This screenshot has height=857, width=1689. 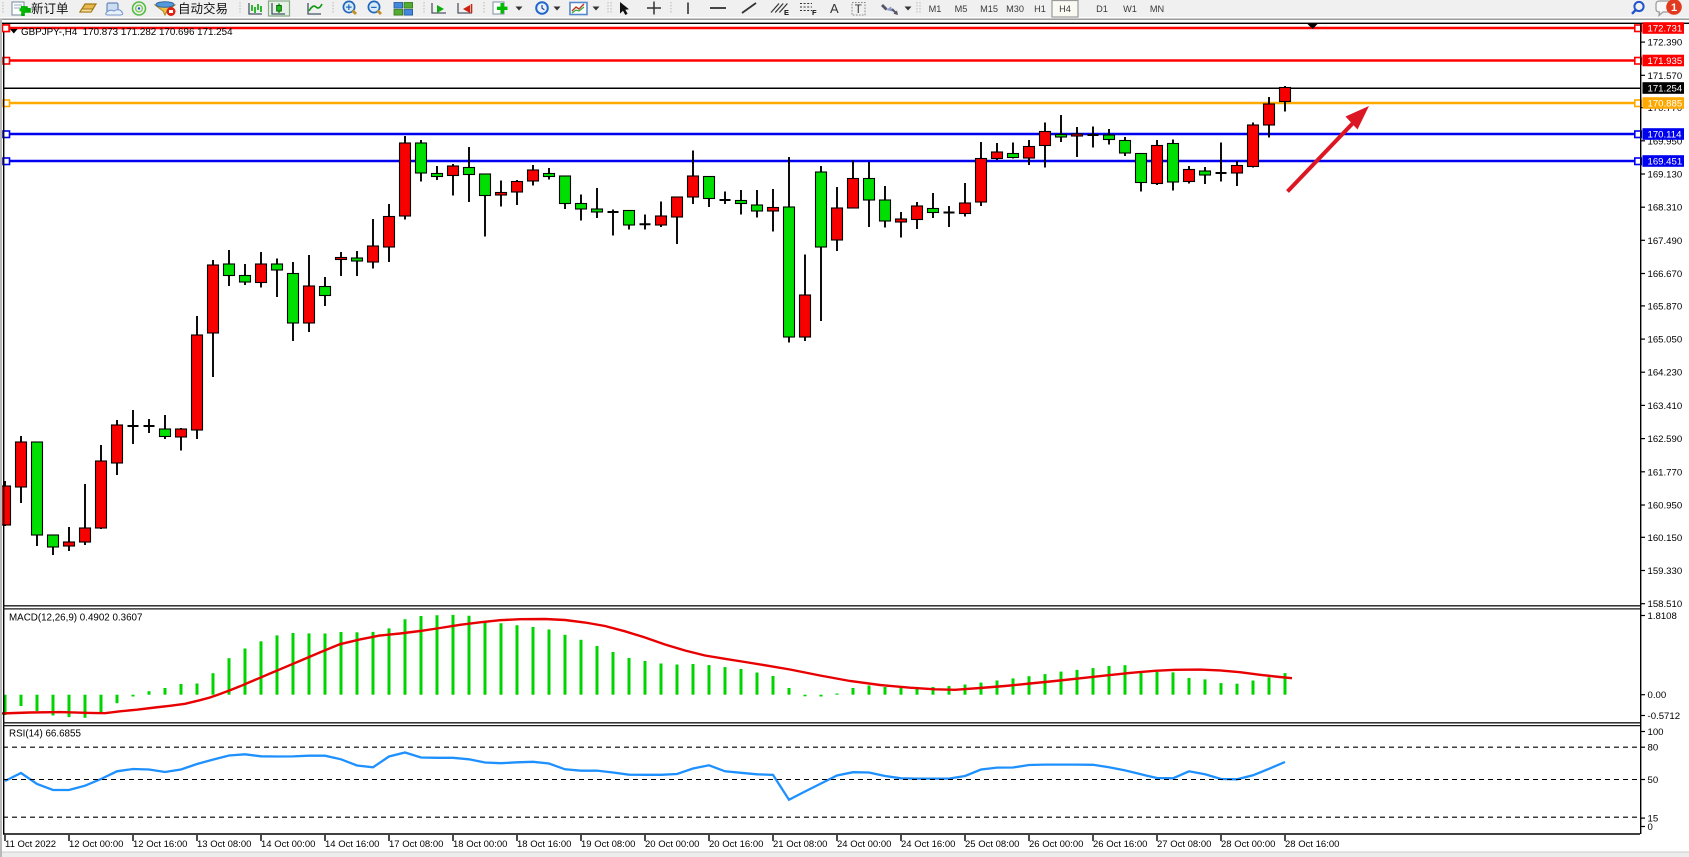 What do you see at coordinates (1674, 8) in the screenshot?
I see `svg-text: 1` at bounding box center [1674, 8].